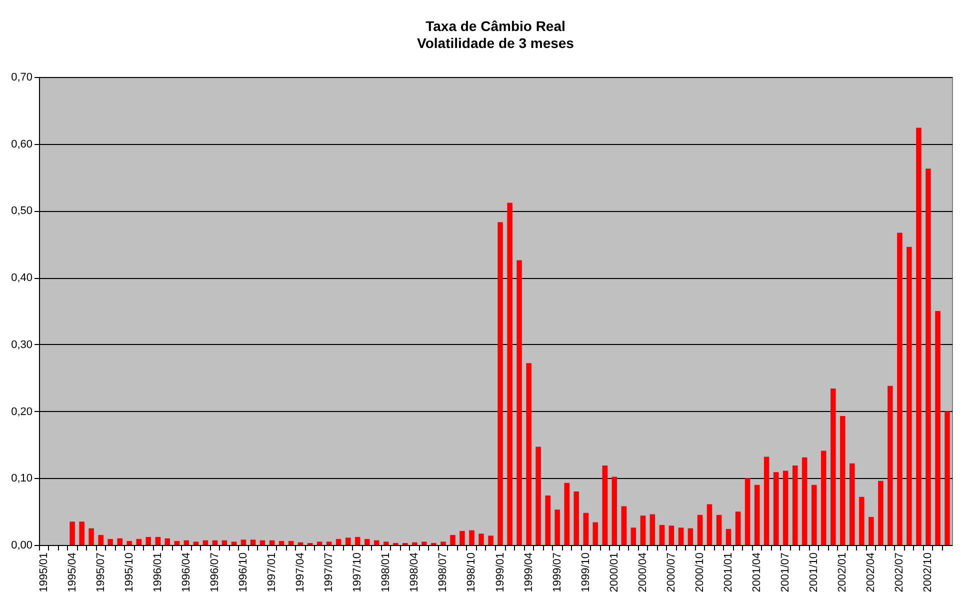 The width and height of the screenshot is (970, 610). What do you see at coordinates (614, 572) in the screenshot?
I see `x-tick-label: 2000/01` at bounding box center [614, 572].